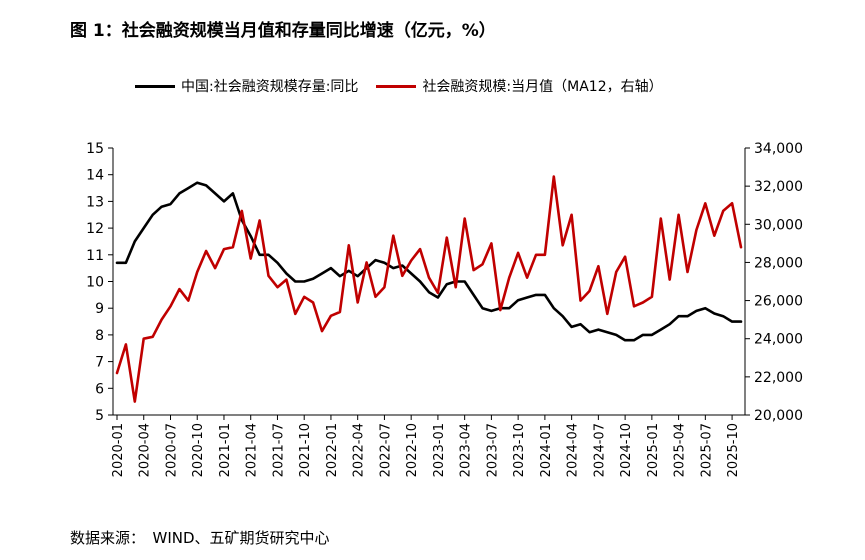  I want to click on x-tick-label: 2021-01, so click(225, 450).